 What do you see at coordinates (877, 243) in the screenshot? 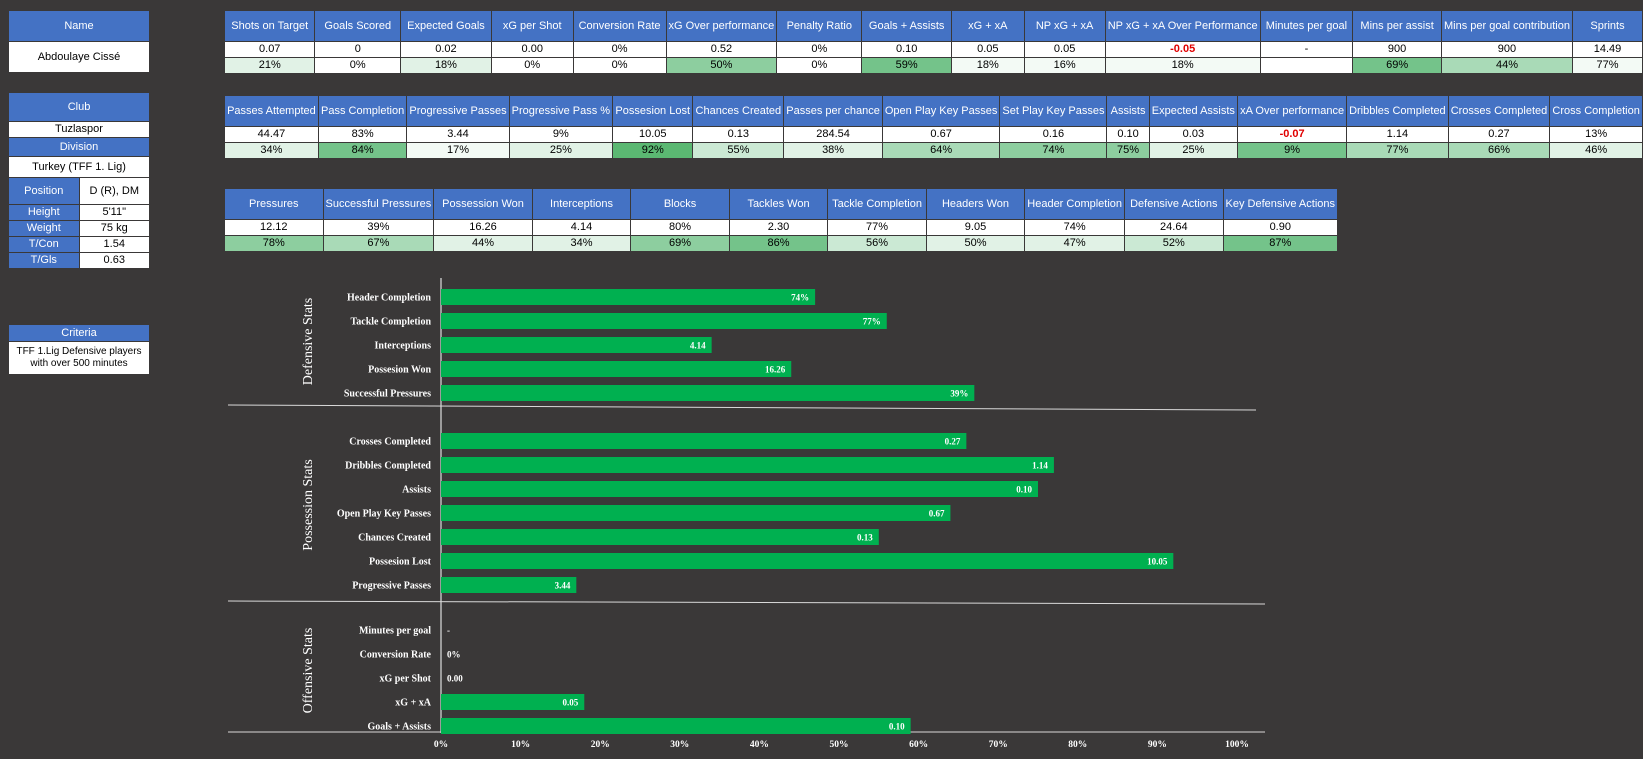
I see `defensive-percentile-cell: 56%` at bounding box center [877, 243].